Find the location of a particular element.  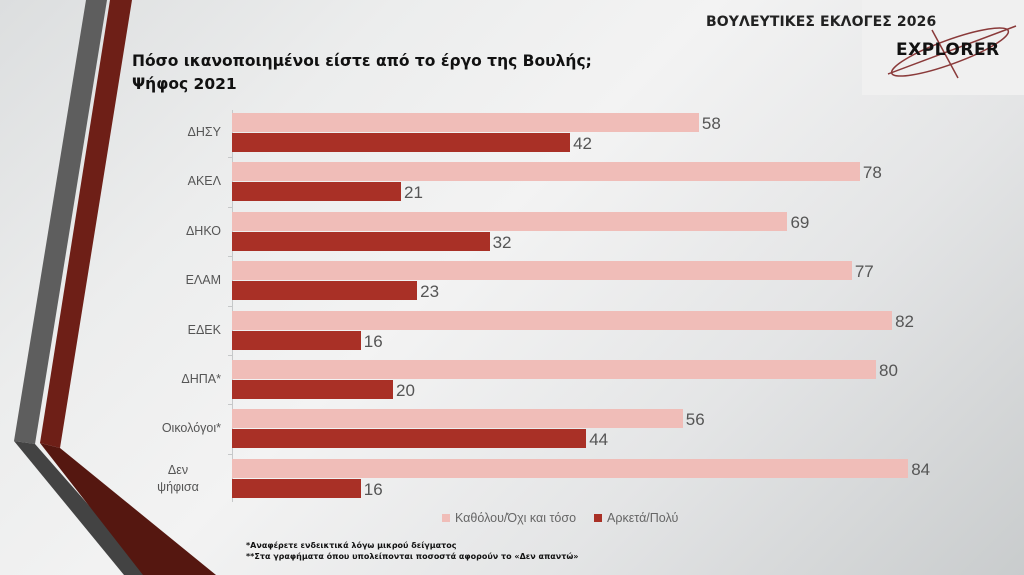

category-label: ΑΚΕΛ is located at coordinates (204, 181).